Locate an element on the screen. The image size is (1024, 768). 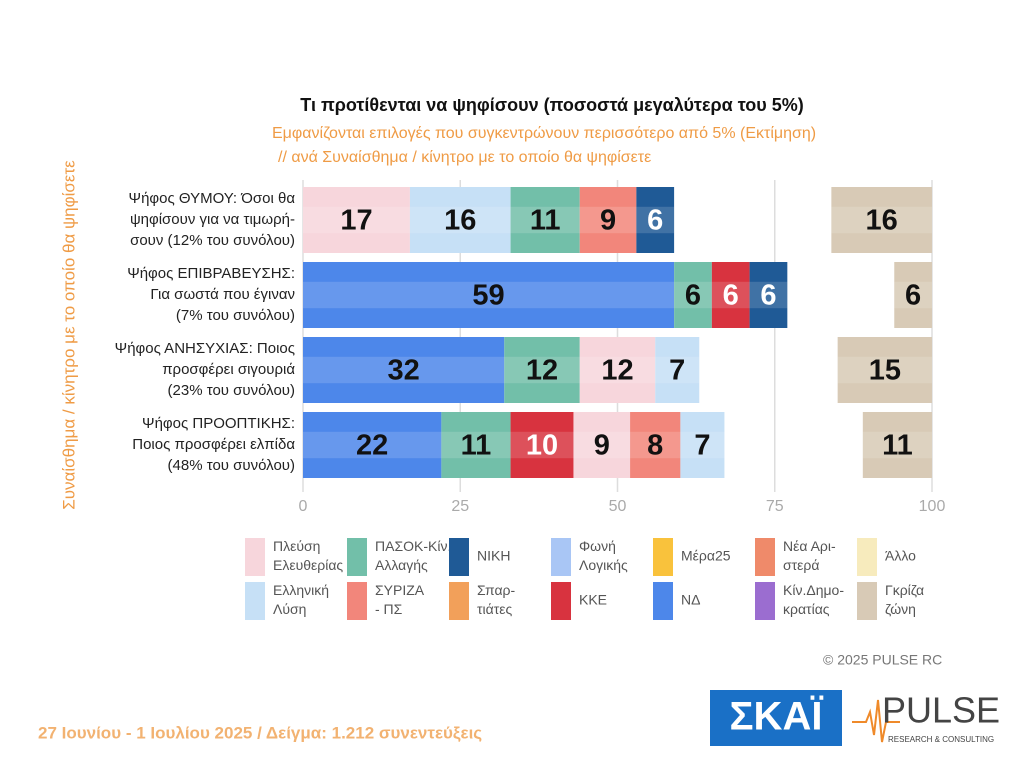
legend-label: ΣΥΡΙΖΑ is located at coordinates (400, 590).